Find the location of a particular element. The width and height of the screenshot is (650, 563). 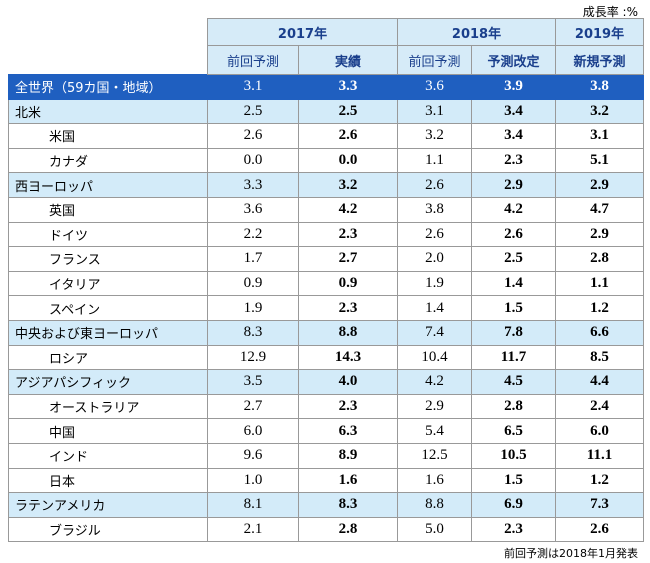

table-row: ラテンアメリカ 8.1 8.3 8.8 6.9 7.3 is located at coordinates (326, 505).